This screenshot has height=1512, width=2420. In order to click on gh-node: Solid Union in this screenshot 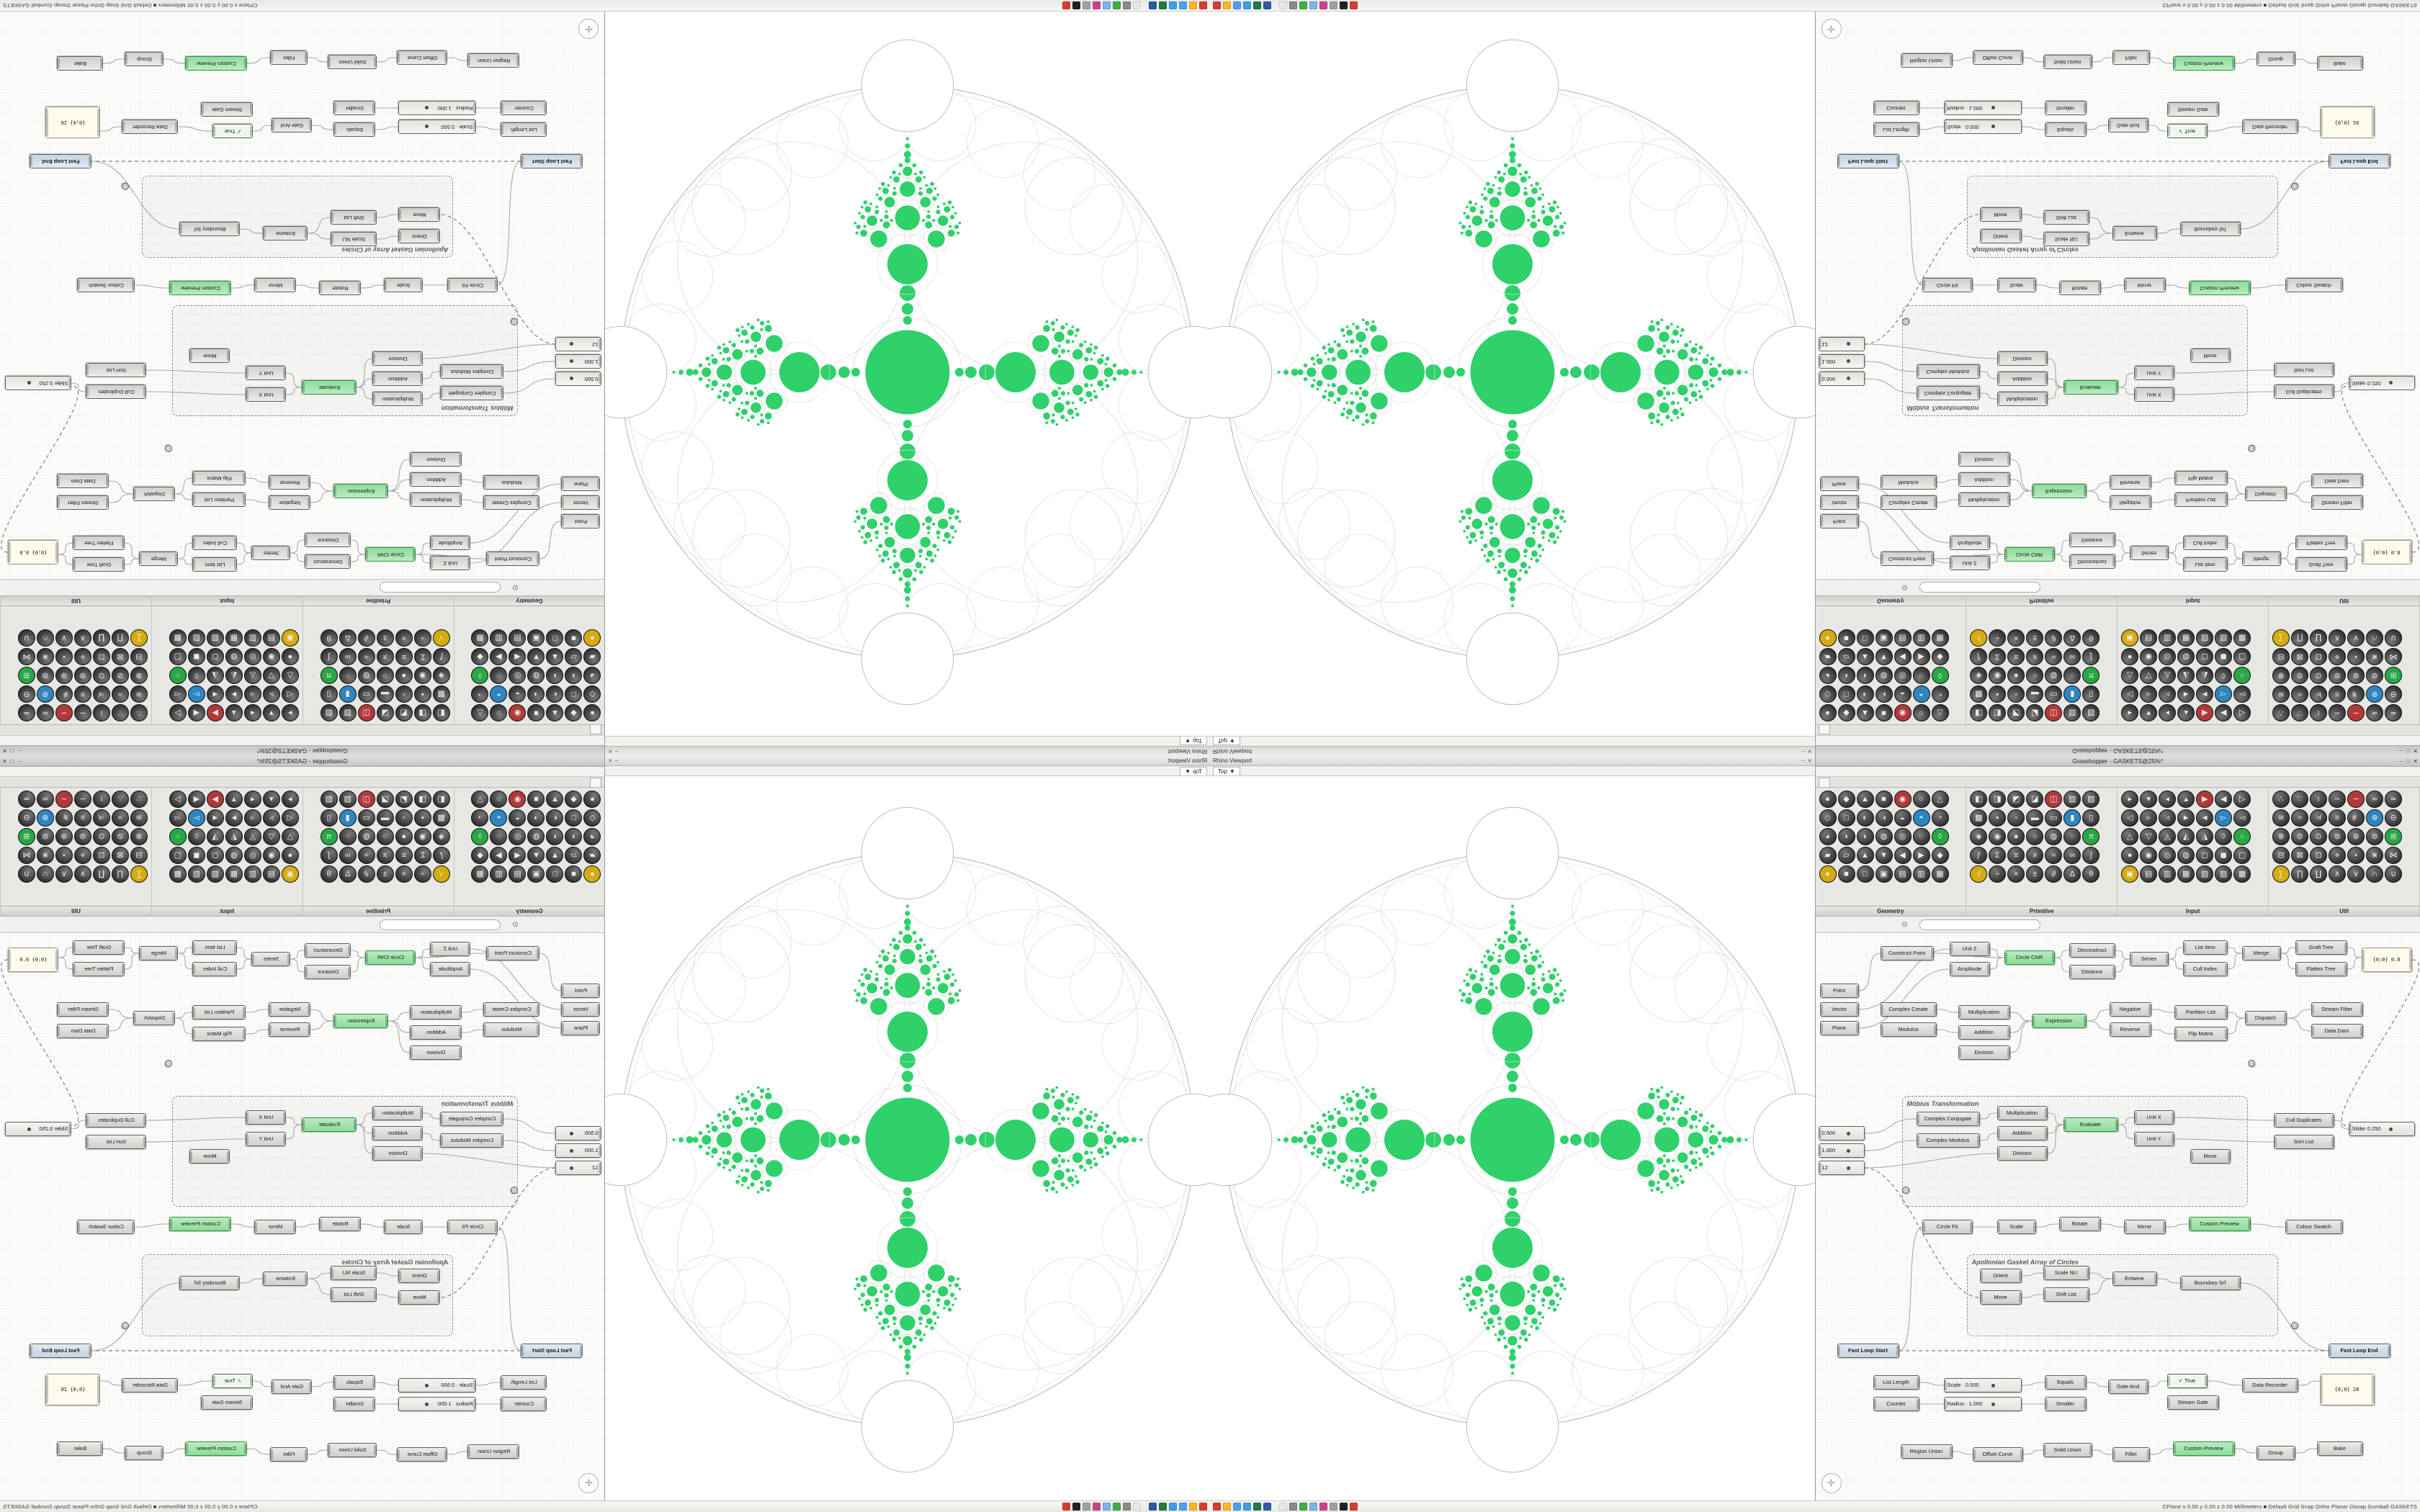, I will do `click(352, 1450)`.